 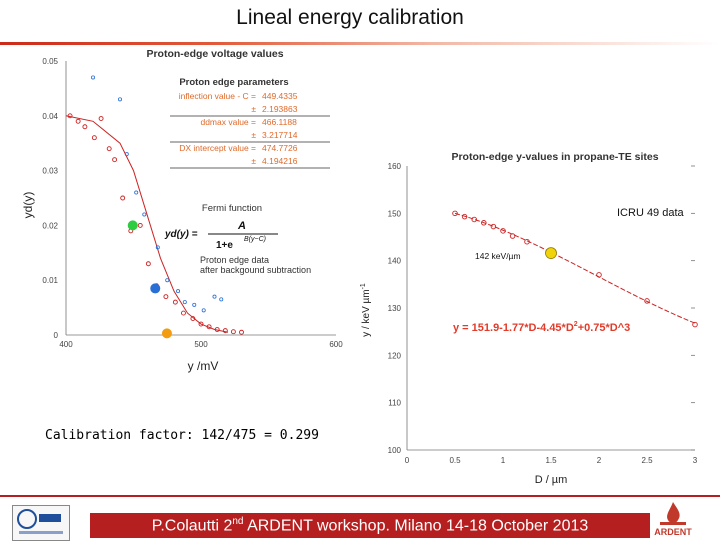 What do you see at coordinates (394, 403) in the screenshot?
I see `right-y-tick-label: 110` at bounding box center [394, 403].